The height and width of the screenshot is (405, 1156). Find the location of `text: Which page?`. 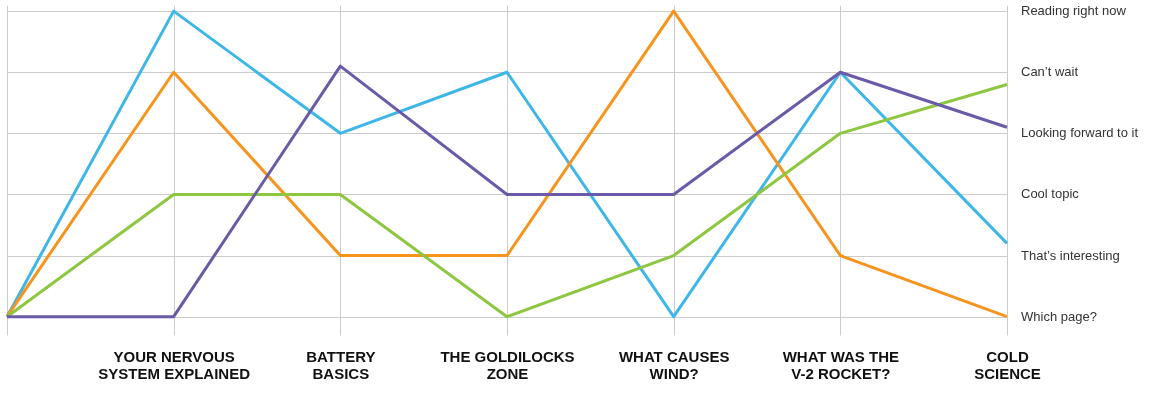

text: Which page? is located at coordinates (1059, 316).